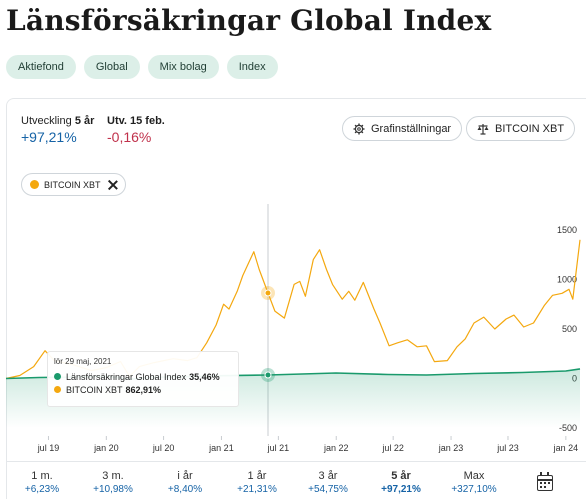 The image size is (586, 499). What do you see at coordinates (411, 128) in the screenshot?
I see `chart-settings-label: Grafinställningar` at bounding box center [411, 128].